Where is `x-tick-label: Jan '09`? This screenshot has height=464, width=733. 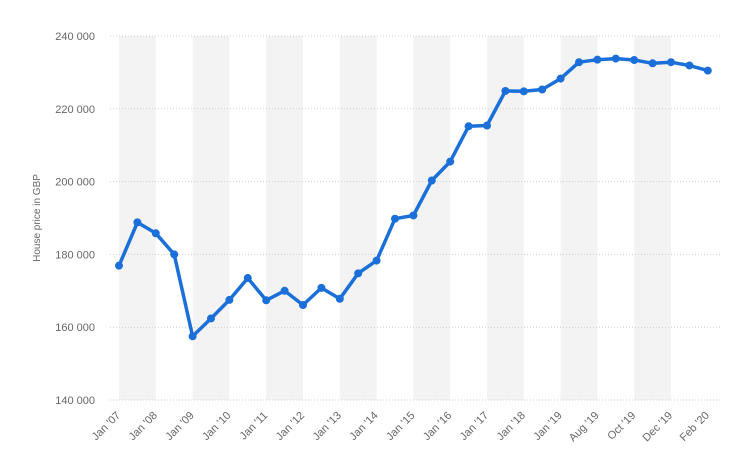 x-tick-label: Jan '09 is located at coordinates (179, 426).